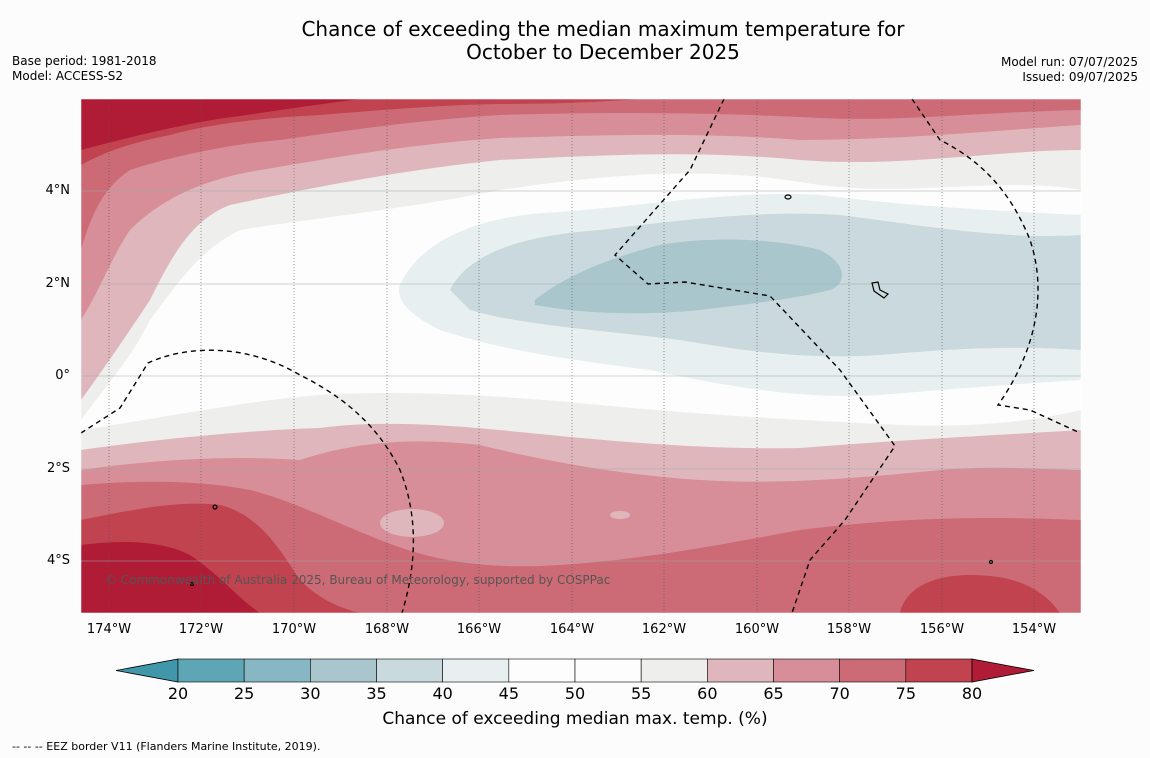  Describe the element at coordinates (773, 693) in the screenshot. I see `colorbar-tick-label: 65` at that location.